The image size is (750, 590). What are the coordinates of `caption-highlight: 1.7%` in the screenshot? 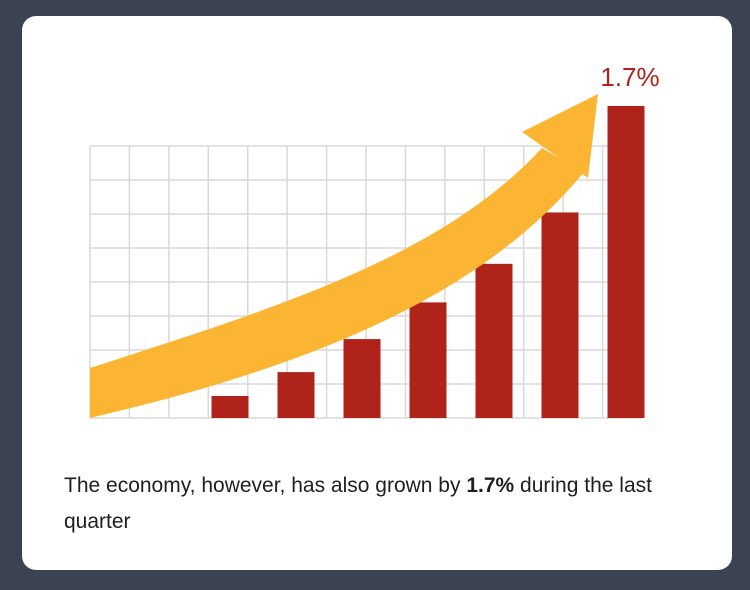 It's located at (490, 485).